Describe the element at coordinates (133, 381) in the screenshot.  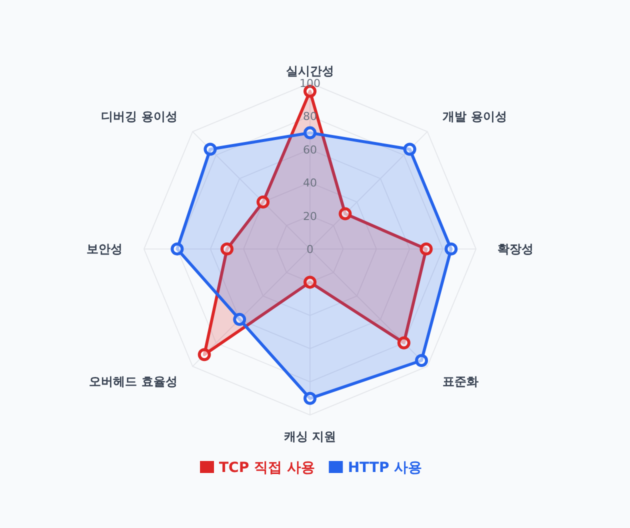
I see `spoke-label: 오버헤드 효율성` at that location.